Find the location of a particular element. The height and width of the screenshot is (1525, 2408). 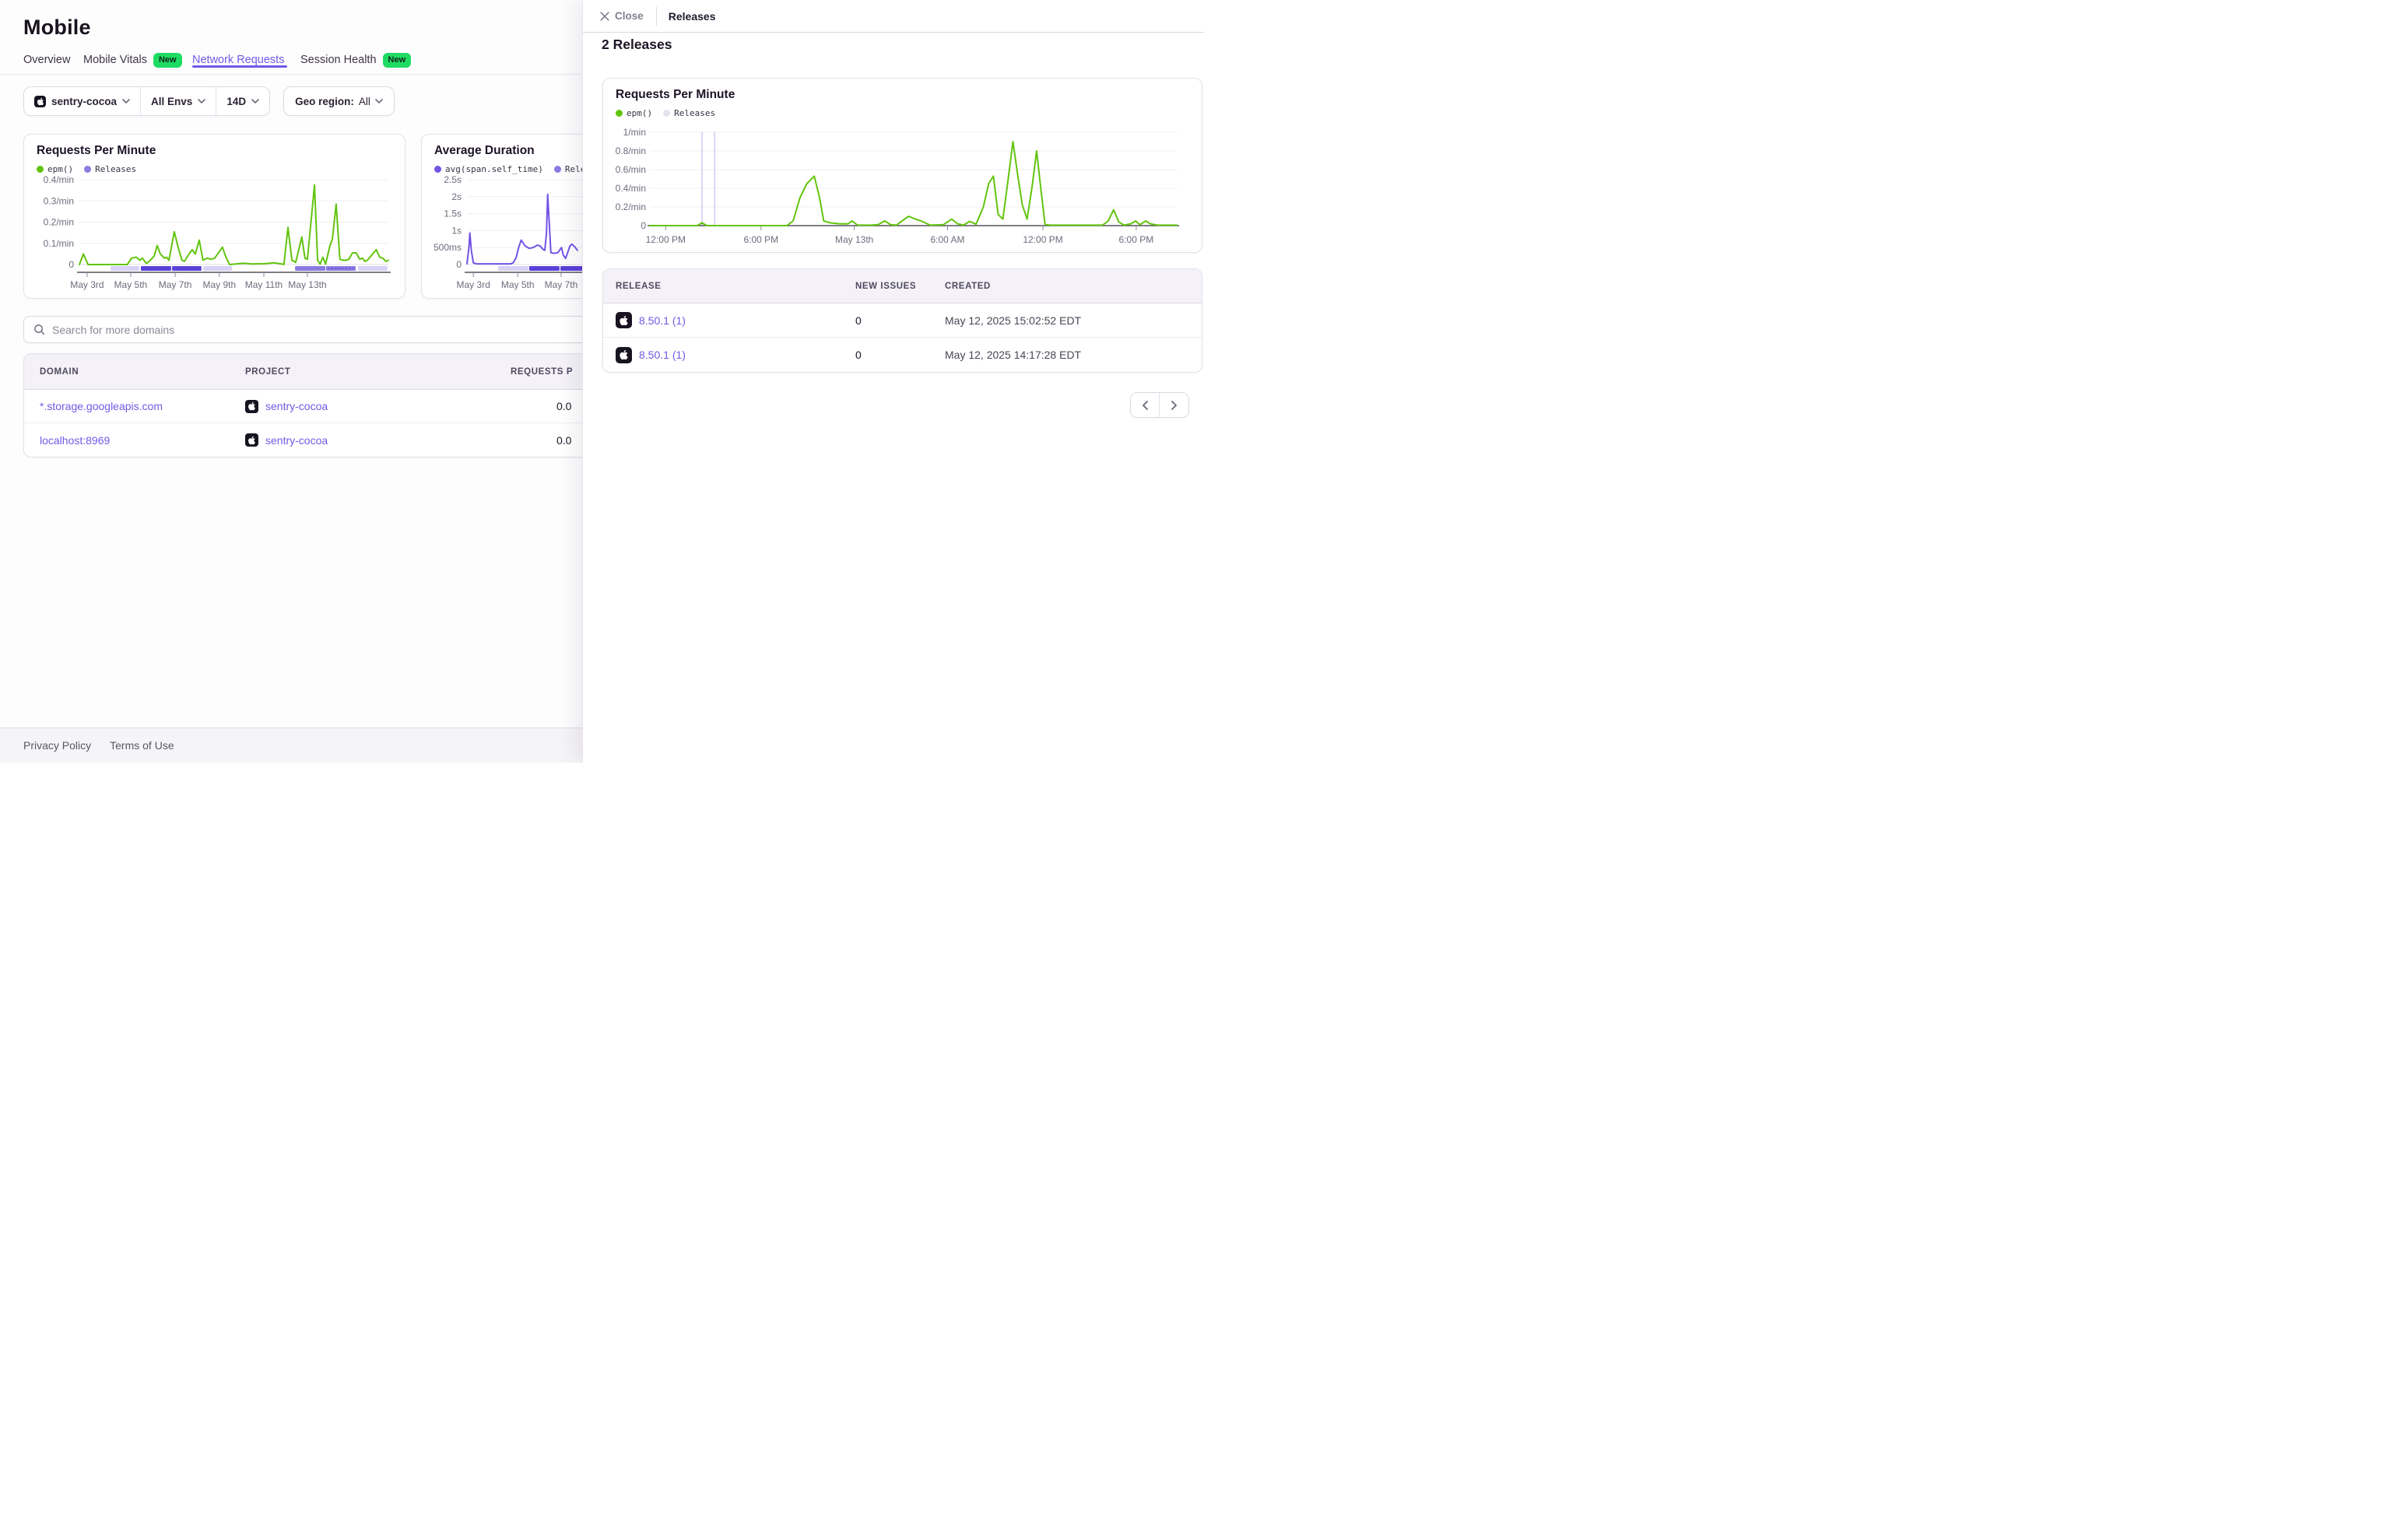

y-axis-label: 0.1/min is located at coordinates (59, 243).